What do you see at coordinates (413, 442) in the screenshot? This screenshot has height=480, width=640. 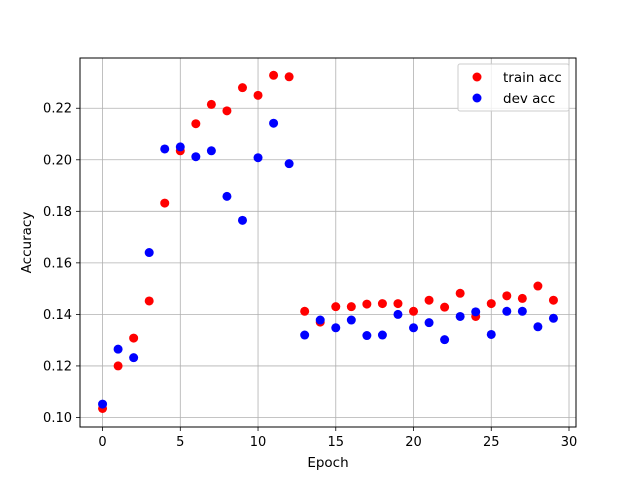 I see `x-tick-label: 20` at bounding box center [413, 442].